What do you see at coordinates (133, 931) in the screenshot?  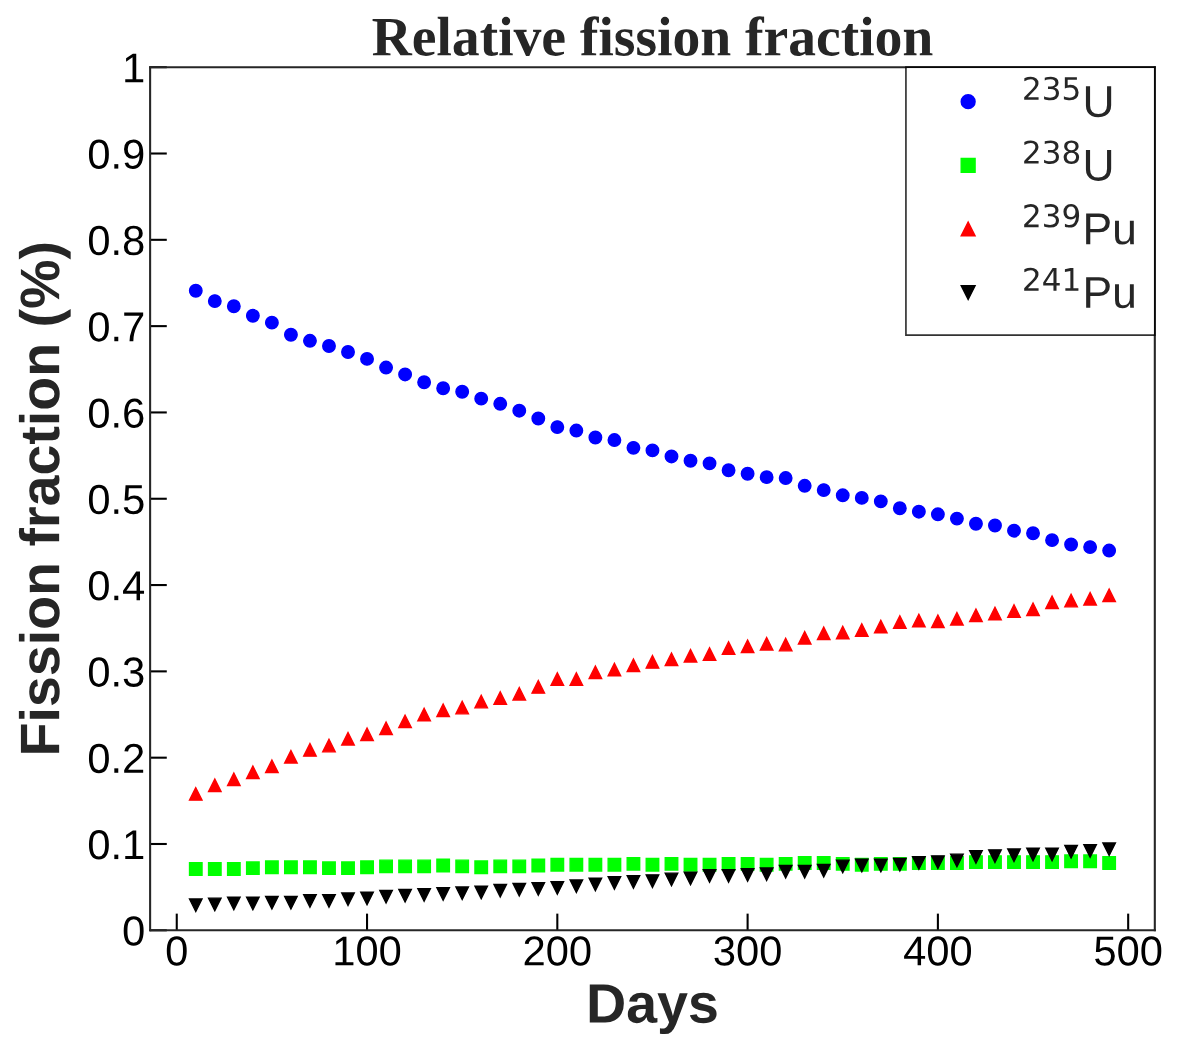 I see `y-tick-label: 0` at bounding box center [133, 931].